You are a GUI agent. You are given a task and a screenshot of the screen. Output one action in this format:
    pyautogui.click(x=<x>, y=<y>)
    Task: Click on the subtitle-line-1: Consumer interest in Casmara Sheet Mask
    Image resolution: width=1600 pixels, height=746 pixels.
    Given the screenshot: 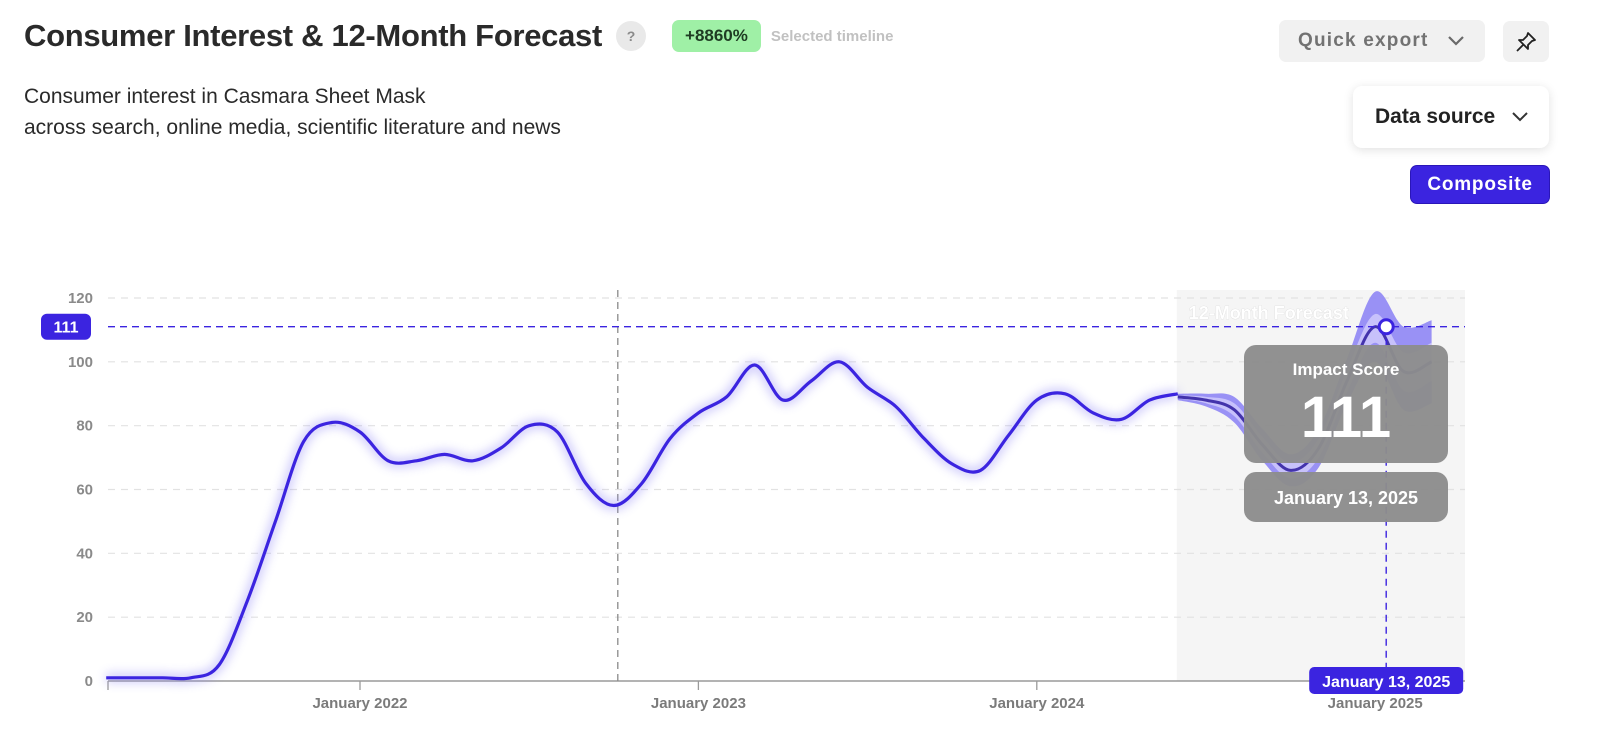 What is the action you would take?
    pyautogui.click(x=225, y=96)
    